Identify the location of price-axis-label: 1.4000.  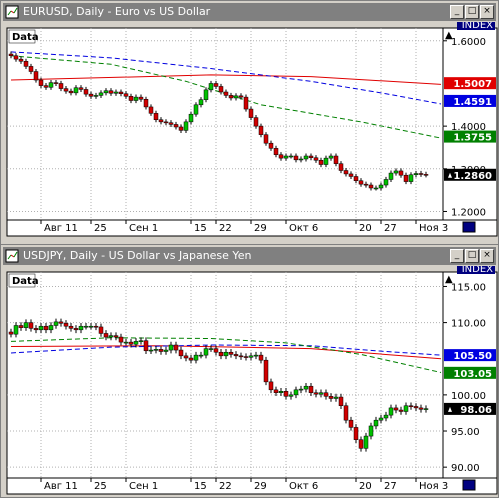
(468, 127).